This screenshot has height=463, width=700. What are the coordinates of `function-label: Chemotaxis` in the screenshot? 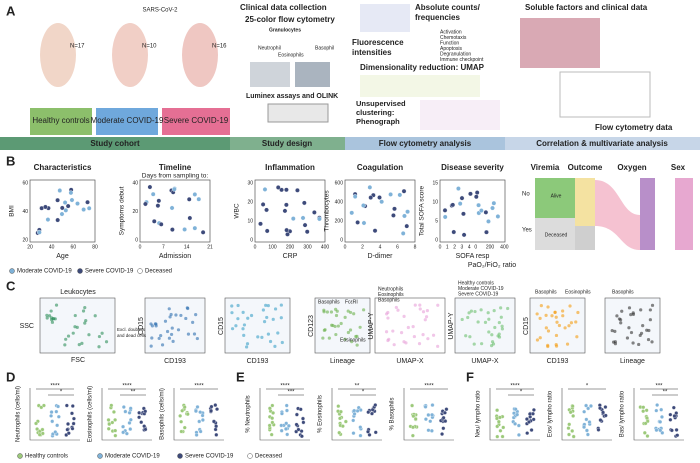 It's located at (453, 38).